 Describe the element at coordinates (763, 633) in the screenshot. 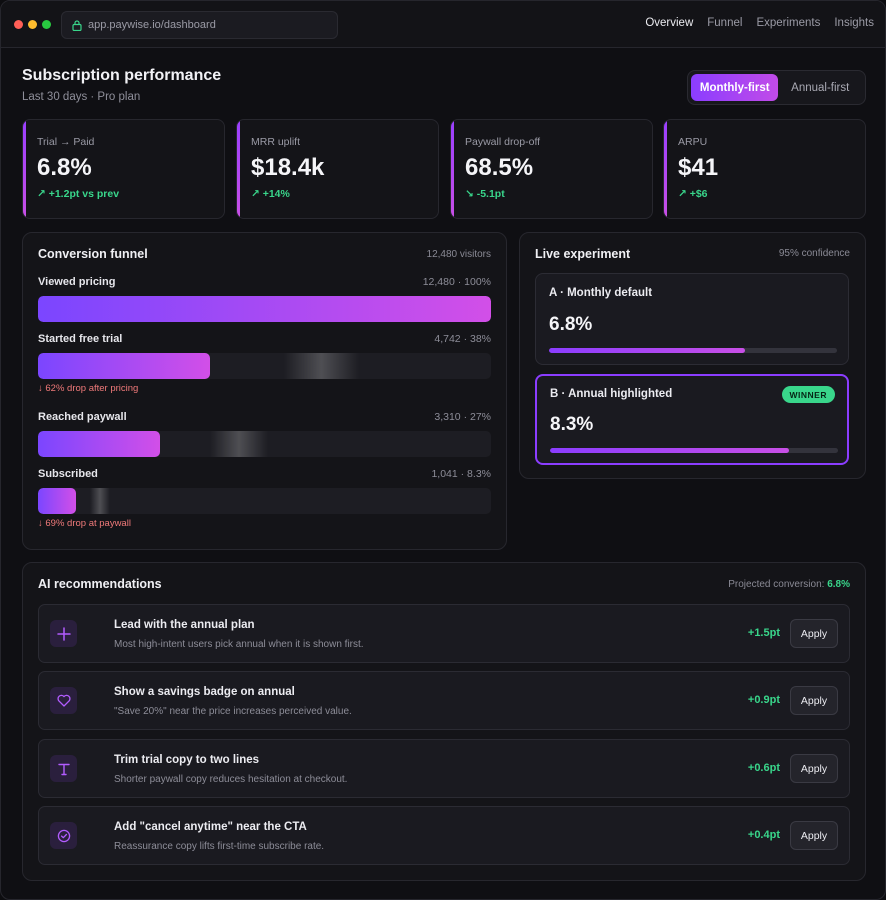

I see `recommendation-delta: +1.5pt` at that location.